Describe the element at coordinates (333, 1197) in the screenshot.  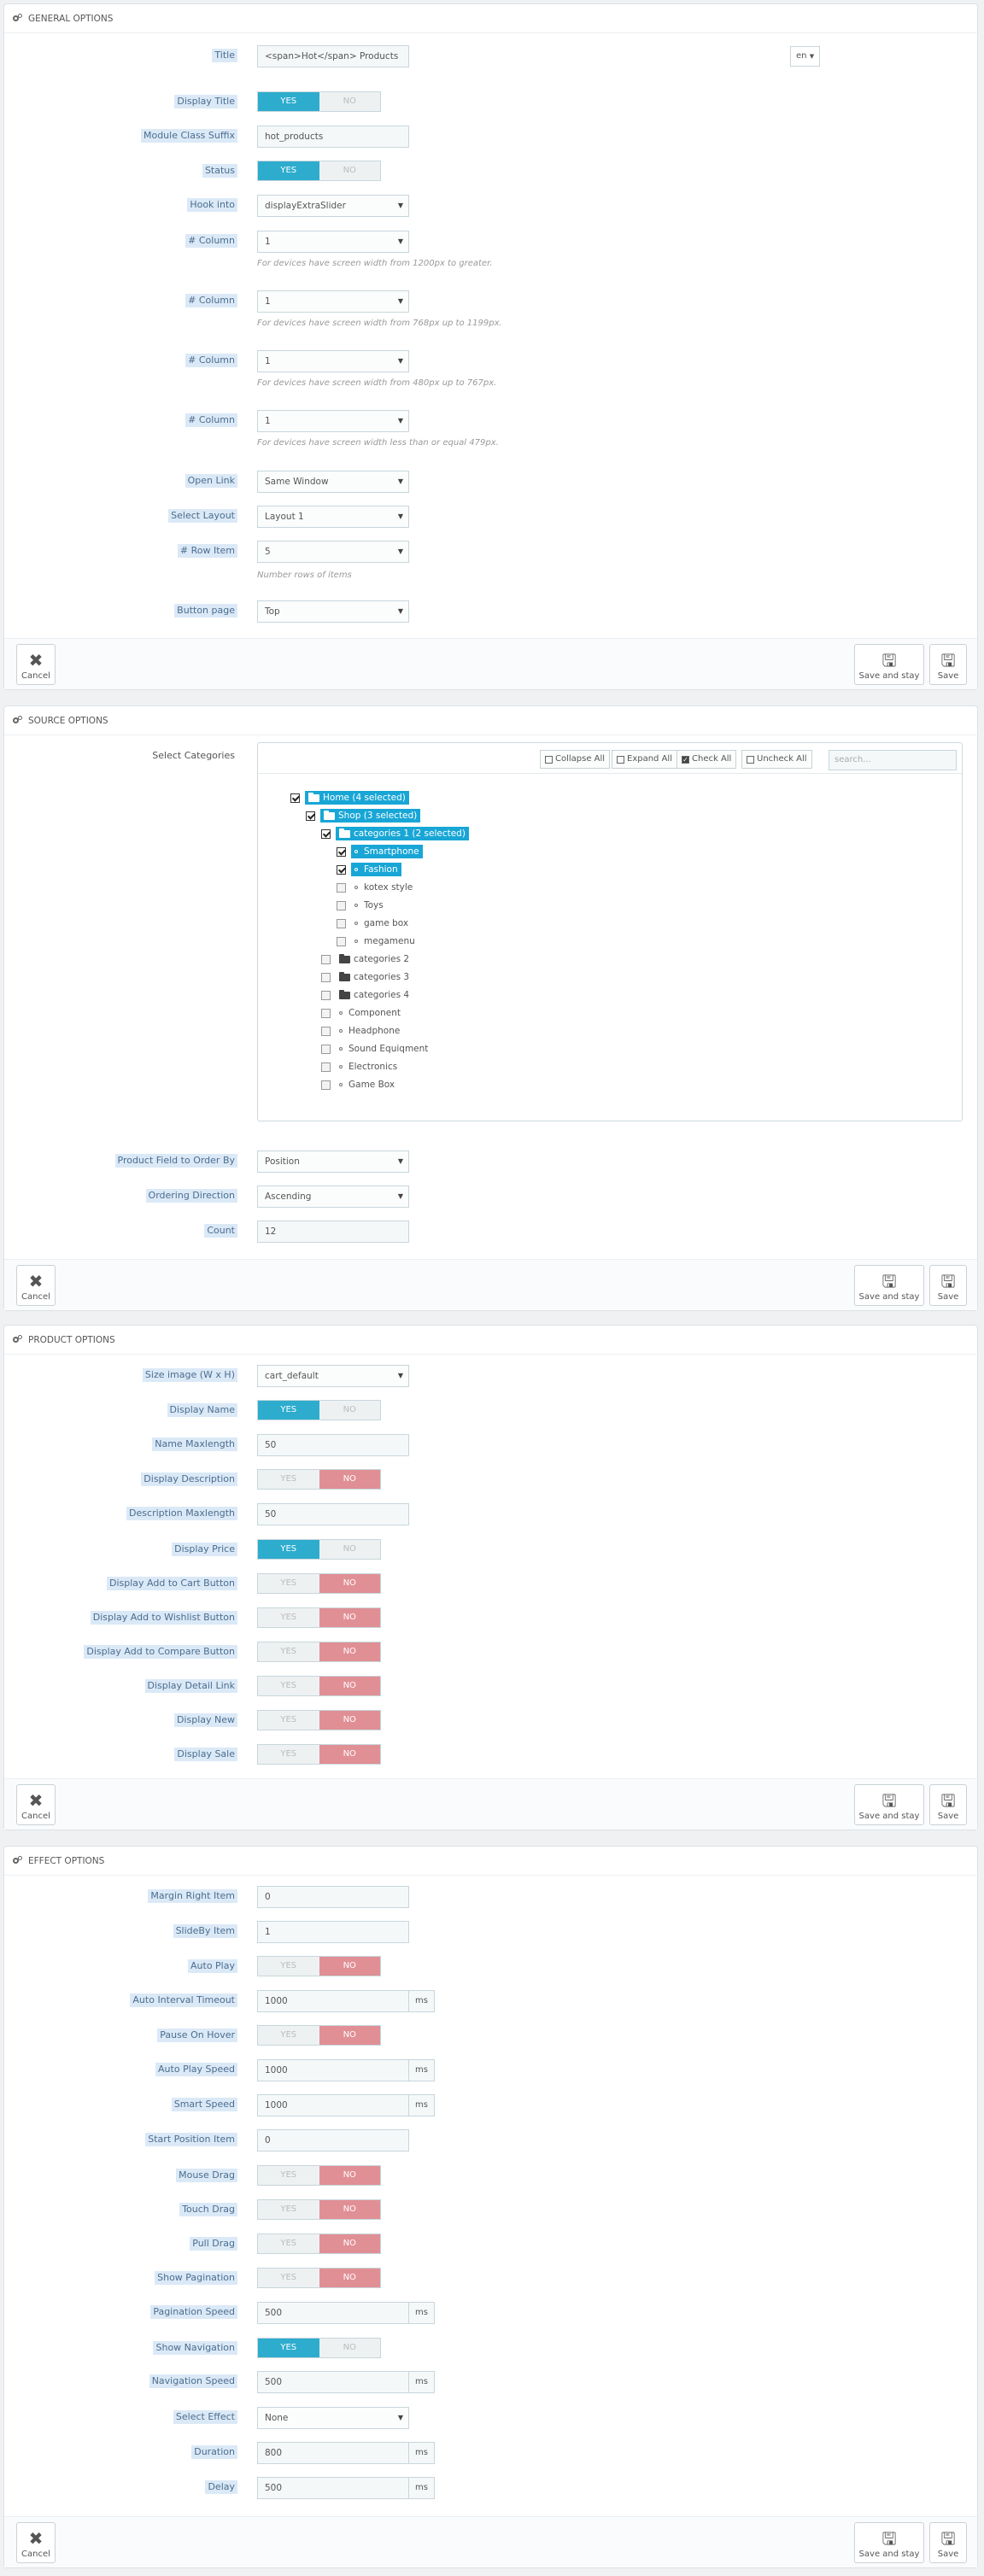
I see `ordering-direction-select: Ascending ▼` at that location.